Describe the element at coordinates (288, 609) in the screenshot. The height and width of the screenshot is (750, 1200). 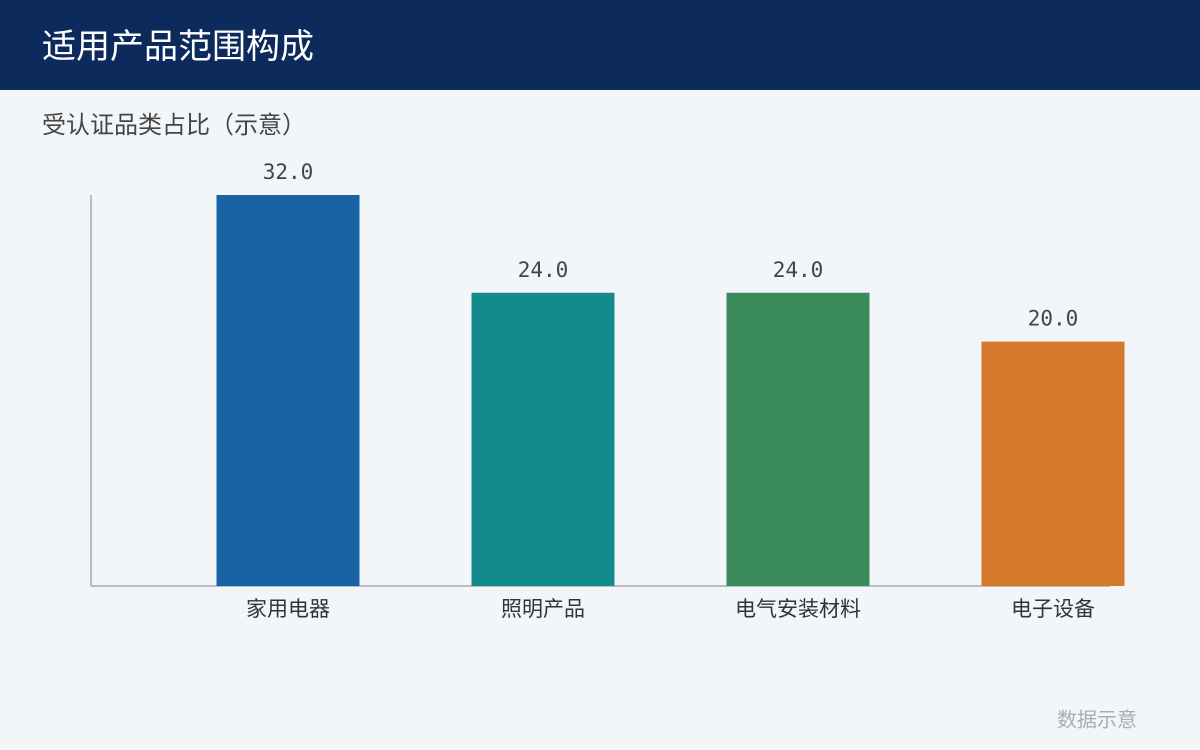
I see `x-tick-label: 家用电器` at that location.